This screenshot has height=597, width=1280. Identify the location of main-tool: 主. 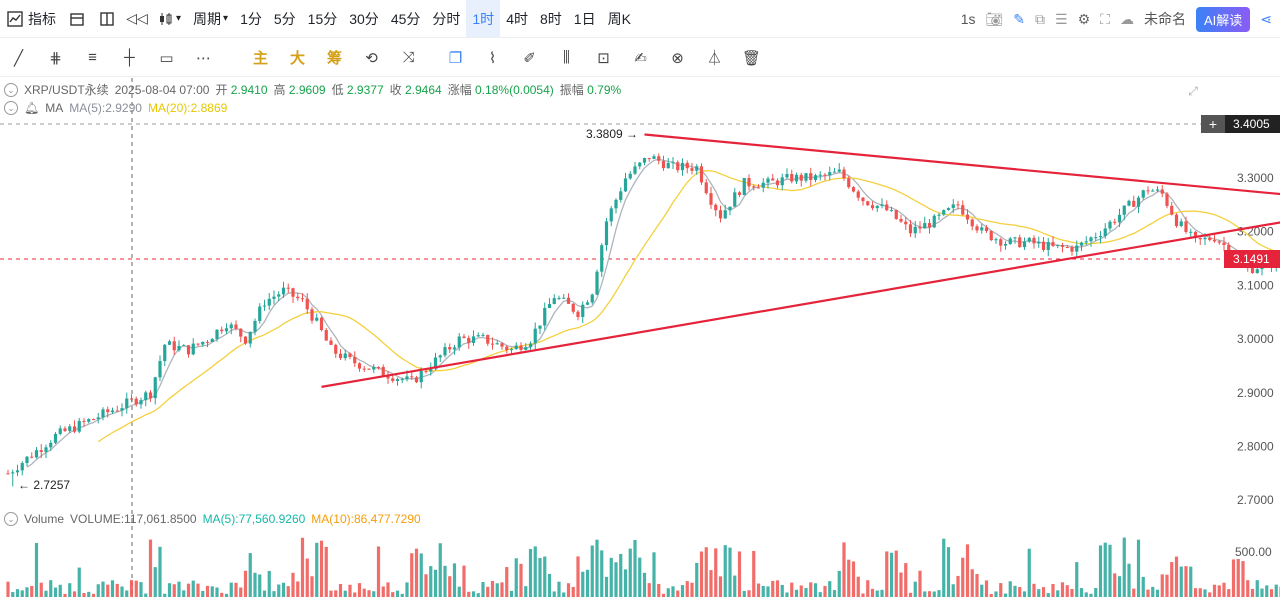
(260, 58).